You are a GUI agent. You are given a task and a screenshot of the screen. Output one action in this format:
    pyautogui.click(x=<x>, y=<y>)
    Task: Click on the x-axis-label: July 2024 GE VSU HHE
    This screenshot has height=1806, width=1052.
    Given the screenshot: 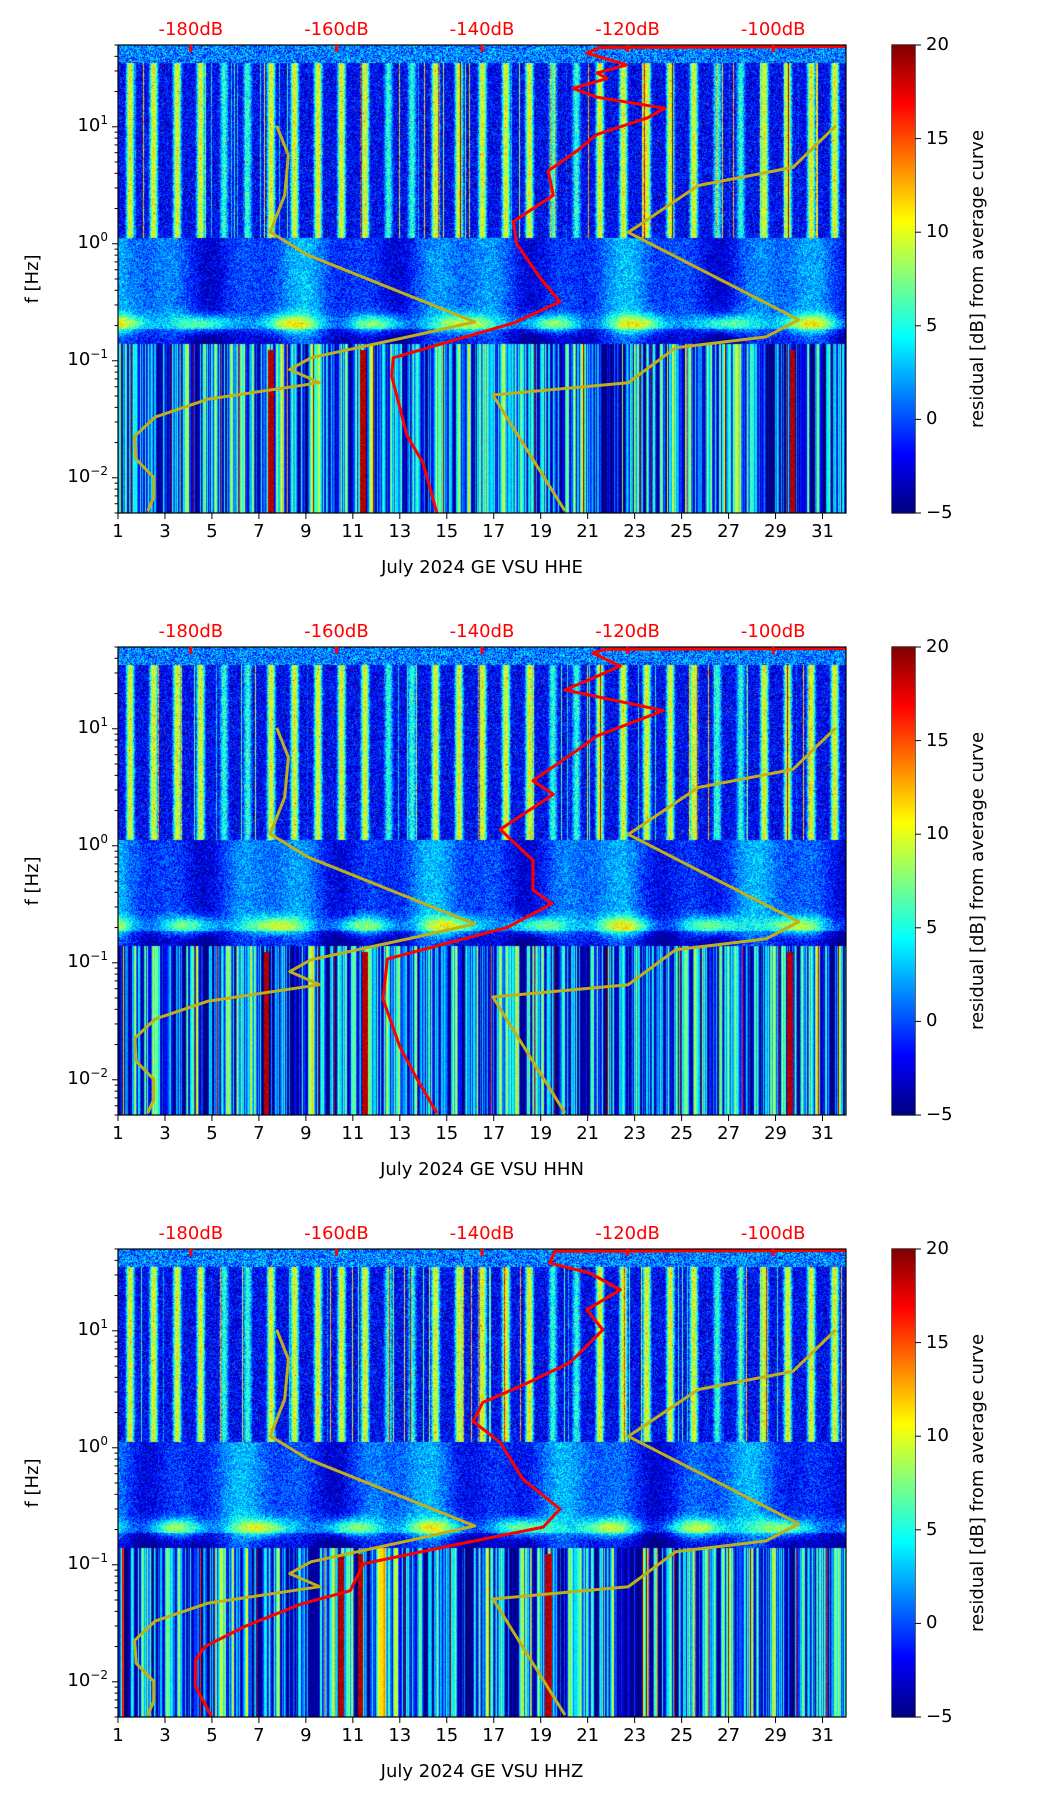 What is the action you would take?
    pyautogui.click(x=482, y=567)
    